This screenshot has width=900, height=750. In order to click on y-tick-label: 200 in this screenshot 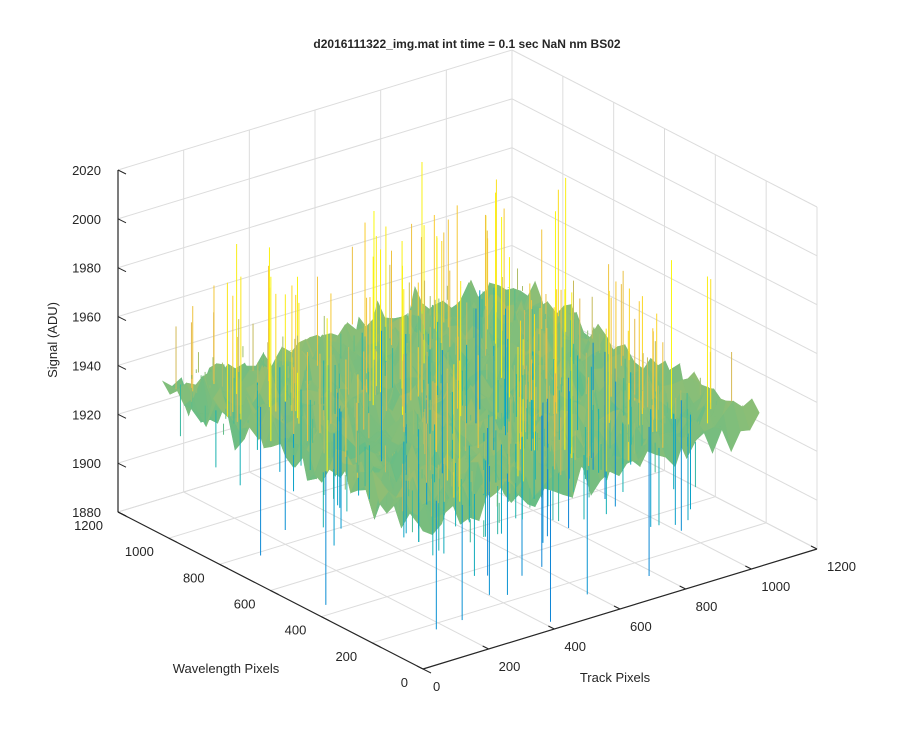, I will do `click(346, 656)`.